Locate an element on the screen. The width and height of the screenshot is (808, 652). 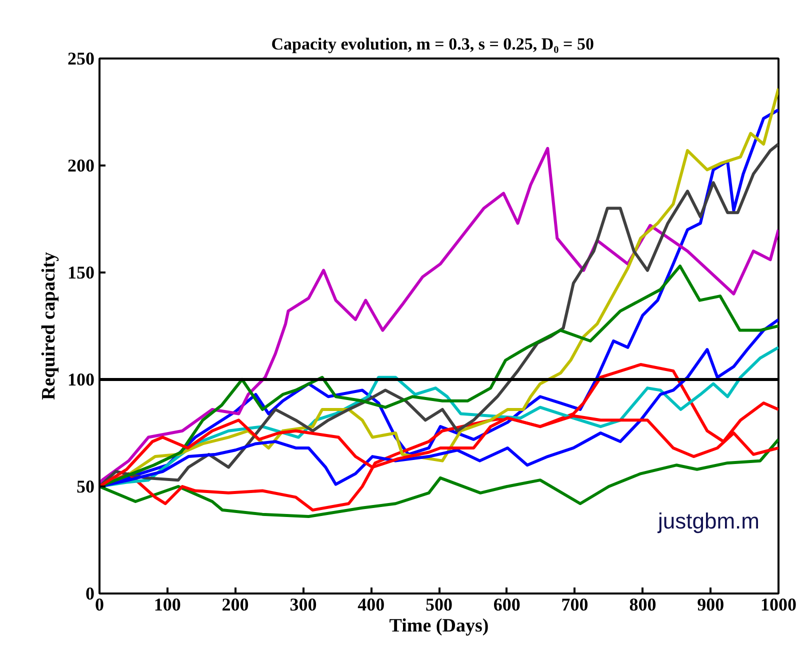
x-tick-label: 1000 is located at coordinates (778, 604).